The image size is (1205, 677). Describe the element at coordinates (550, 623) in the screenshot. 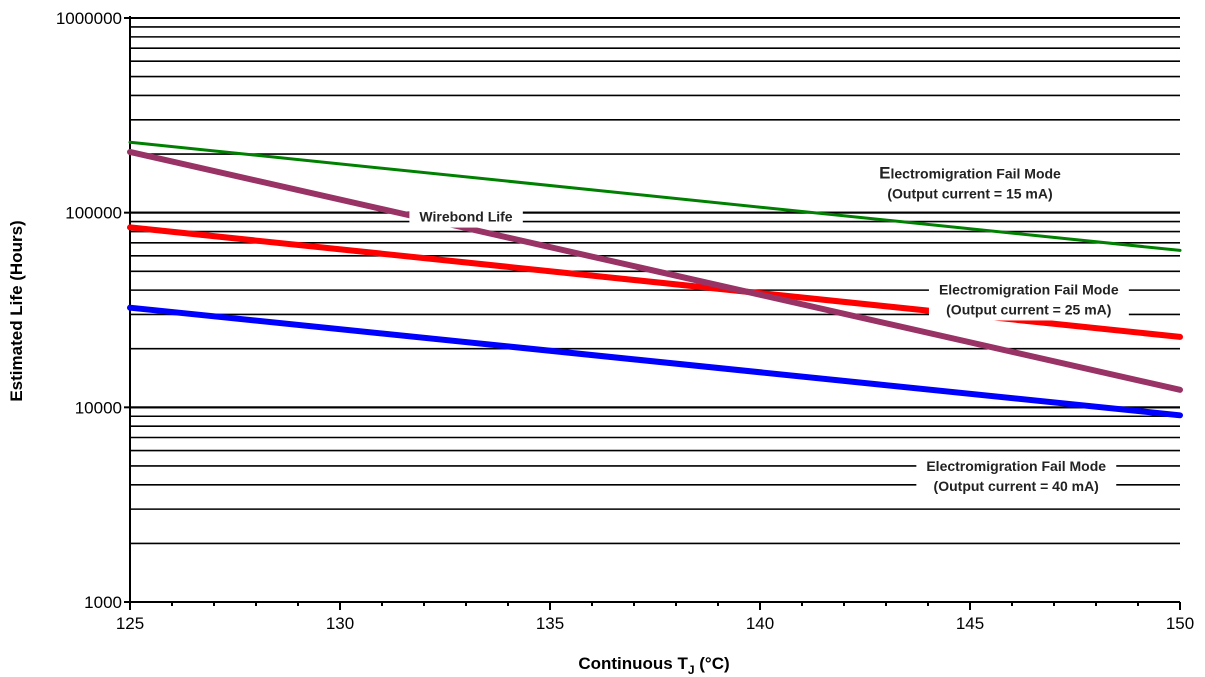

I see `x-tick-label: 135` at that location.